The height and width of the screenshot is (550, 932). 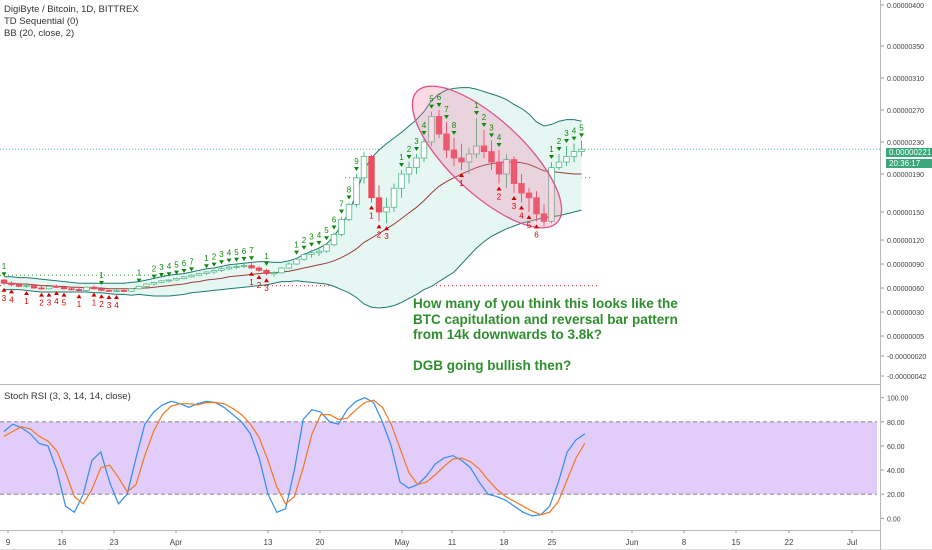 What do you see at coordinates (8, 542) in the screenshot?
I see `time-tick-label: 9` at bounding box center [8, 542].